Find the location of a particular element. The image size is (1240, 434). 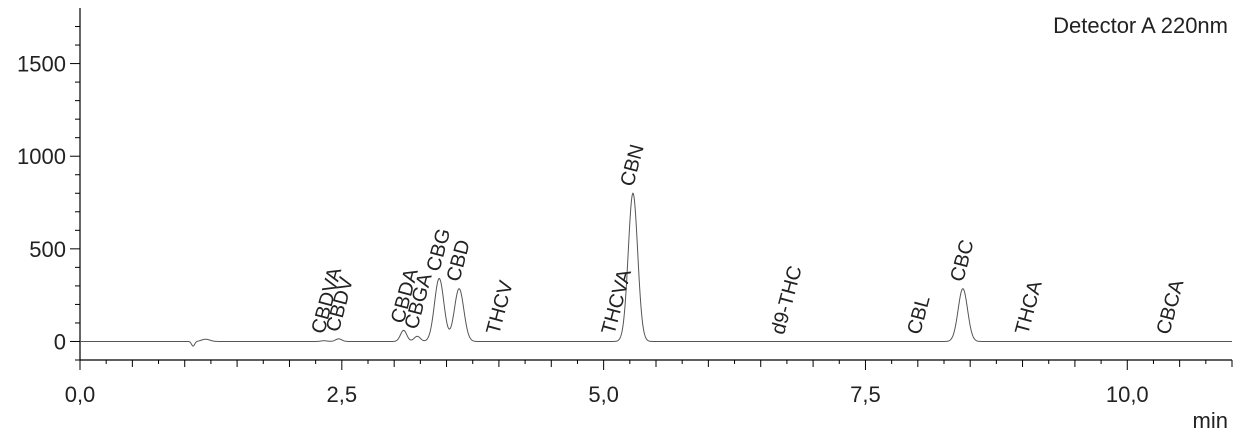

x-axis-unit-label: min is located at coordinates (1210, 420).